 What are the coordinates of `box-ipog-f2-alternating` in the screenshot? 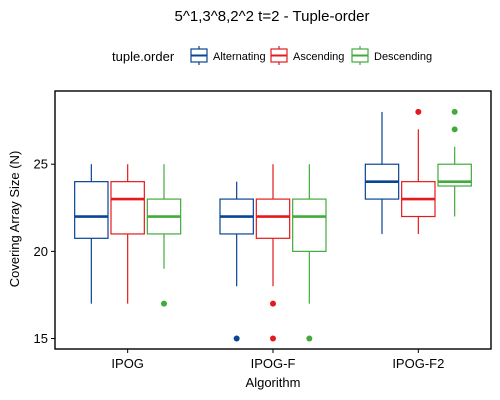 It's located at (382, 172).